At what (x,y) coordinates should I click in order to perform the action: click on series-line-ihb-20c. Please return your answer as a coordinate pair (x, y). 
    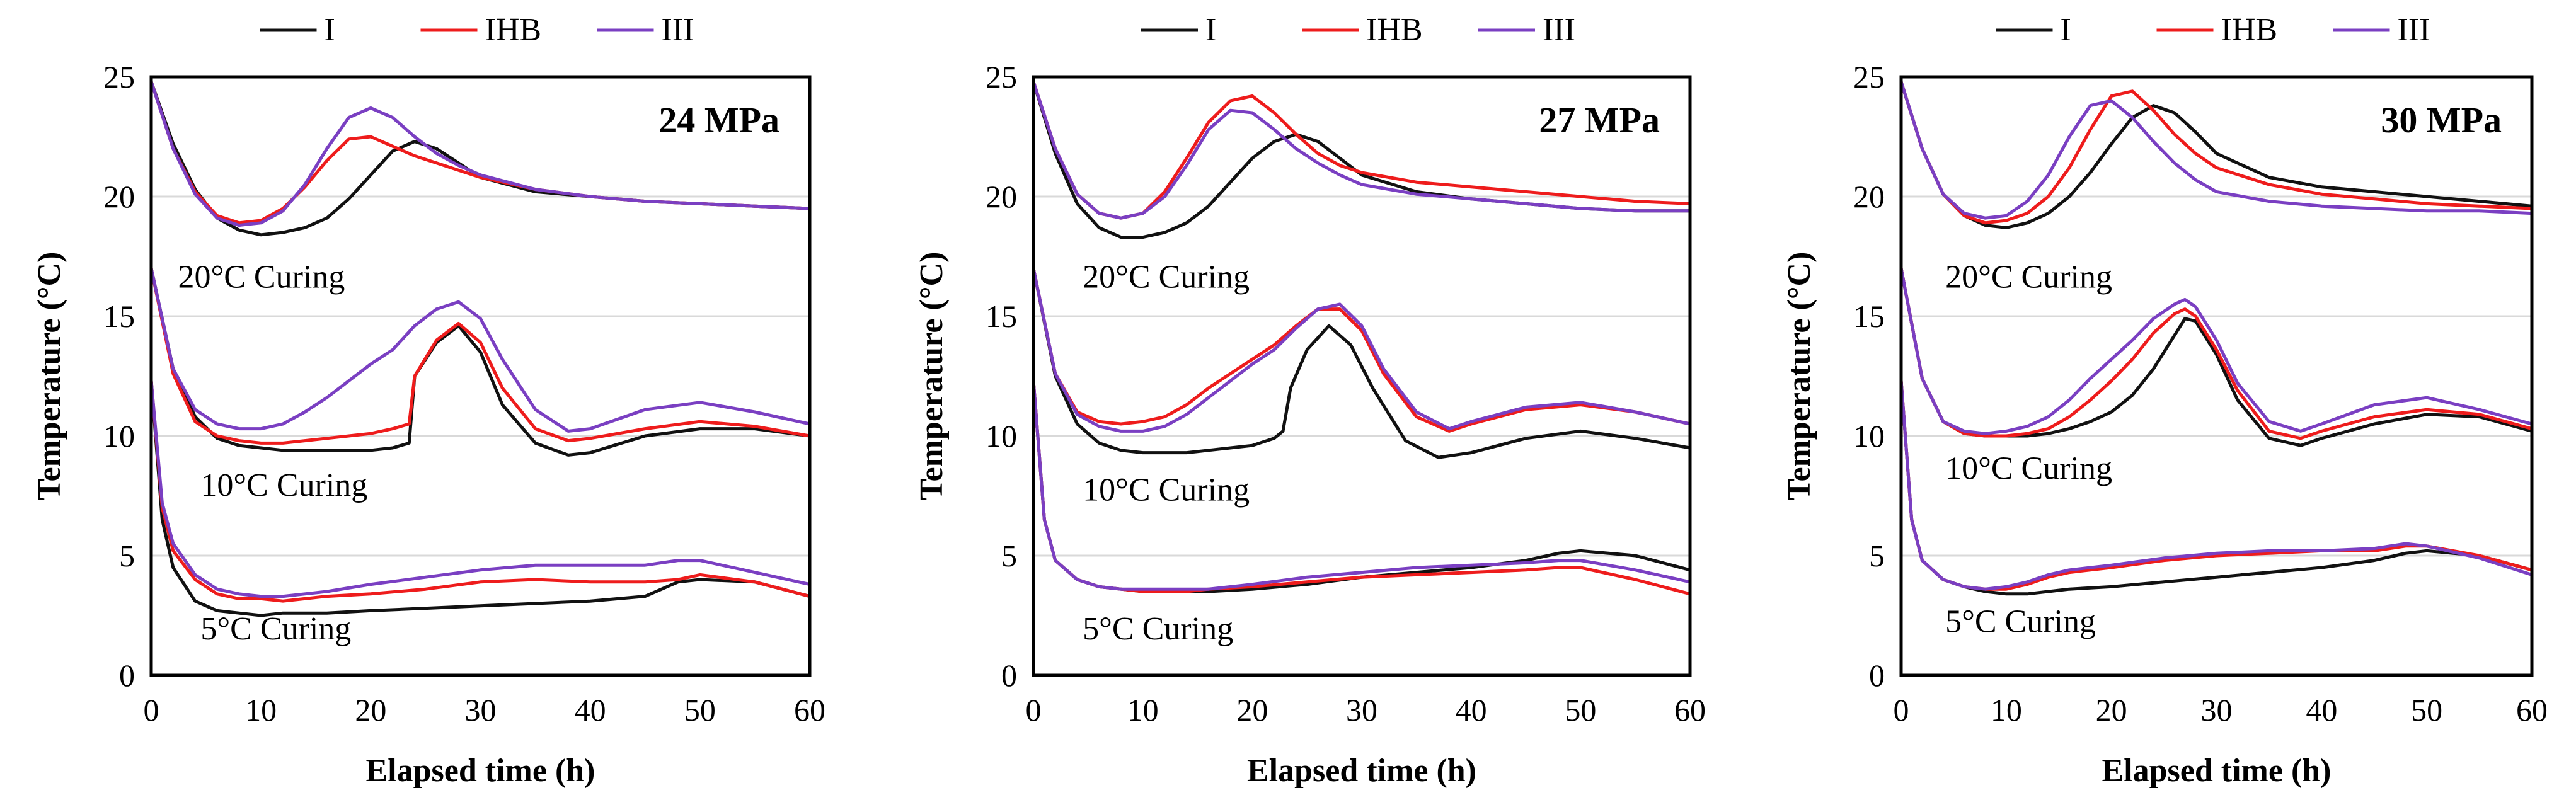
    Looking at the image, I should click on (2216, 152).